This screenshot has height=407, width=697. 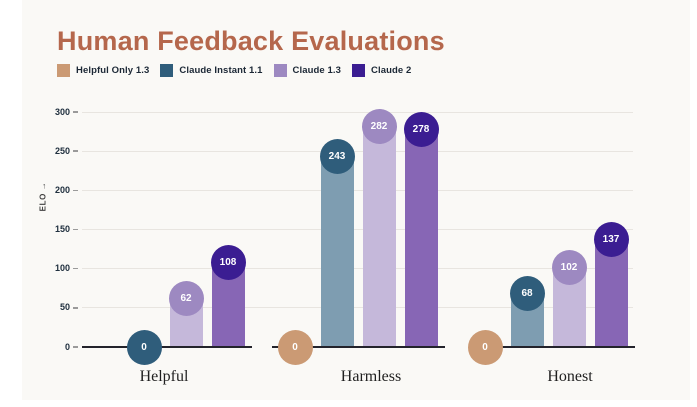 I want to click on y-axis-label: ELO →, so click(x=43, y=196).